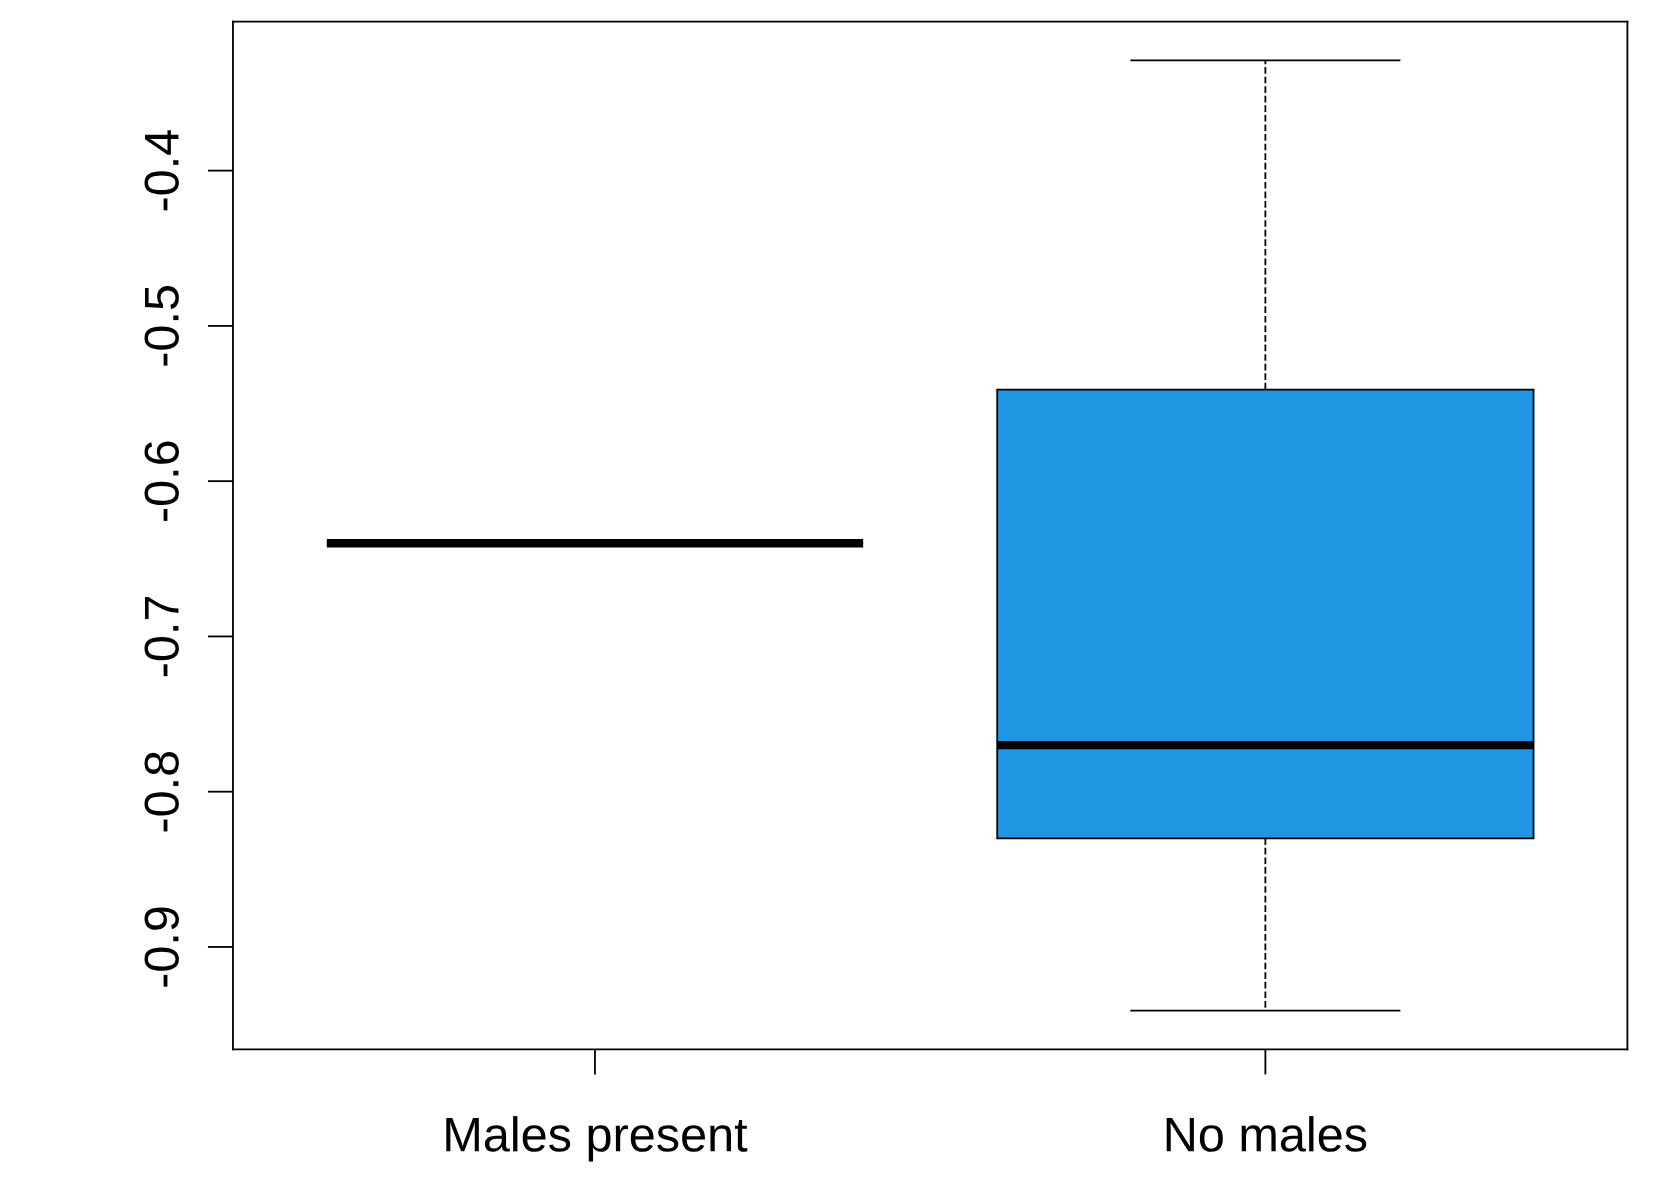 The width and height of the screenshot is (1664, 1198). Describe the element at coordinates (161, 481) in the screenshot. I see `y-tick-label: -0.6` at that location.